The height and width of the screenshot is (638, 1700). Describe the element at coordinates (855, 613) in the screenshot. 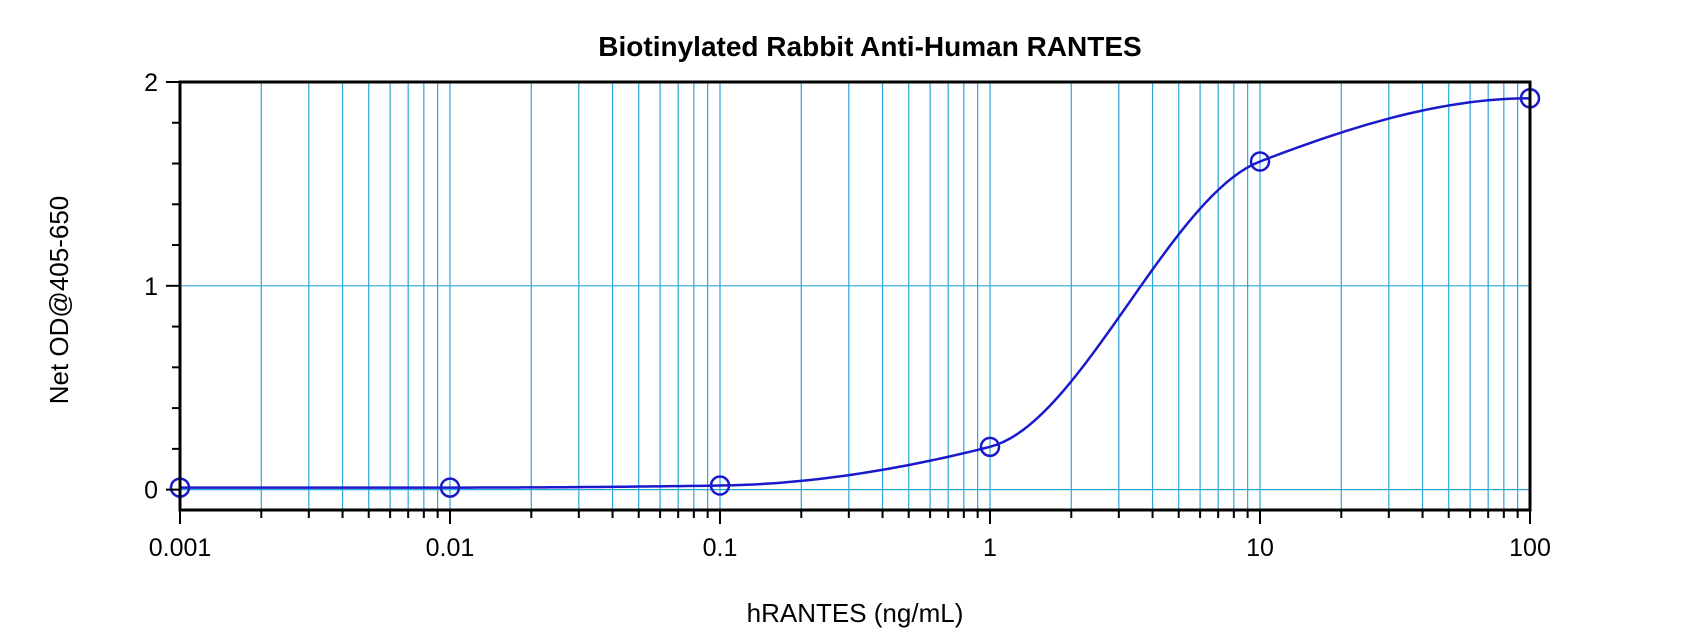

I see `x-axis-label: hRANTES (ng/mL)` at that location.